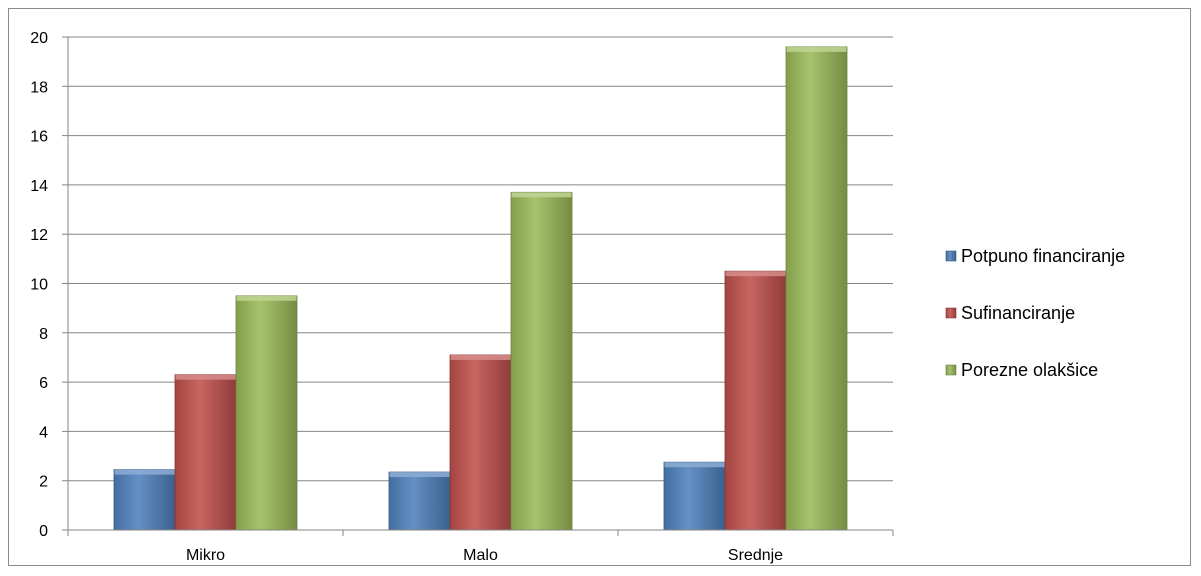 This screenshot has height=576, width=1201. I want to click on legend-entry: Potpuno financiranje, so click(1035, 256).